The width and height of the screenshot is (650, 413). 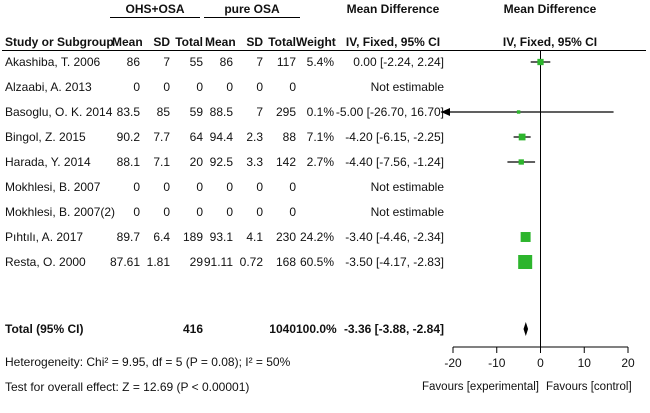 What do you see at coordinates (128, 237) in the screenshot?
I see `row-mean1: 89.7` at bounding box center [128, 237].